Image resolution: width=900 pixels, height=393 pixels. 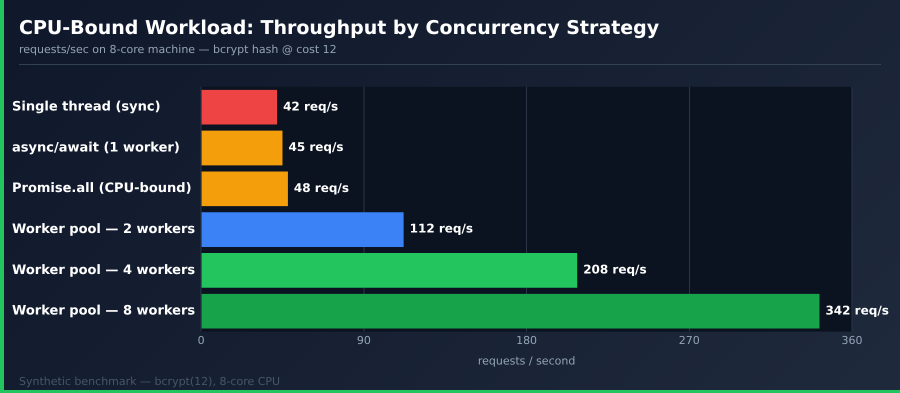 What do you see at coordinates (201, 341) in the screenshot?
I see `x-tick-label: 0` at bounding box center [201, 341].